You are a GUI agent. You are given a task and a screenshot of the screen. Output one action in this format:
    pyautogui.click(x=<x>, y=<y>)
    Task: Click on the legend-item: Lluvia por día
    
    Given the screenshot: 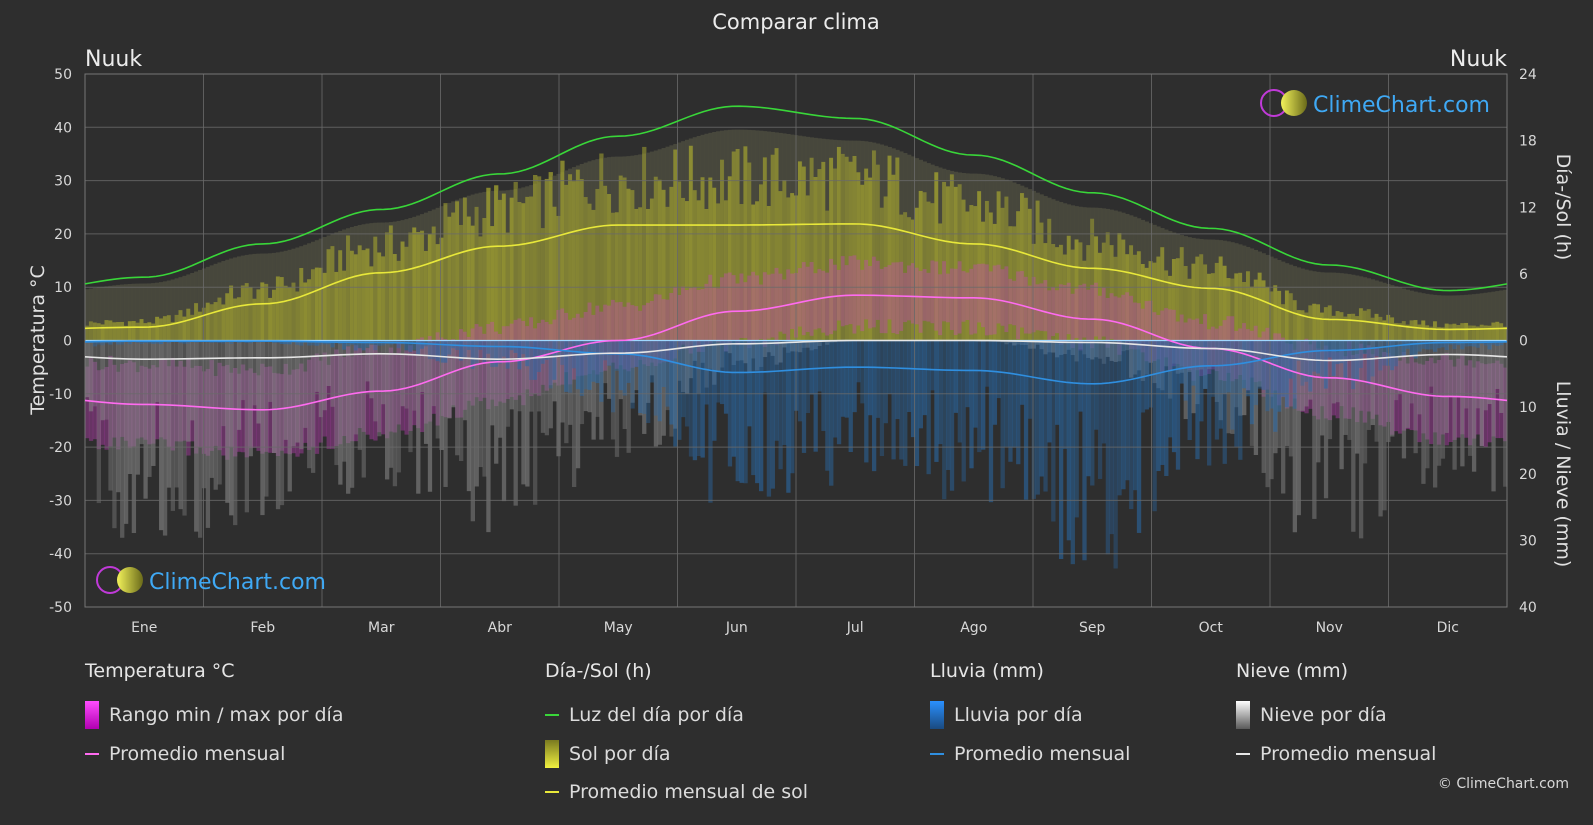 What is the action you would take?
    pyautogui.click(x=1030, y=715)
    